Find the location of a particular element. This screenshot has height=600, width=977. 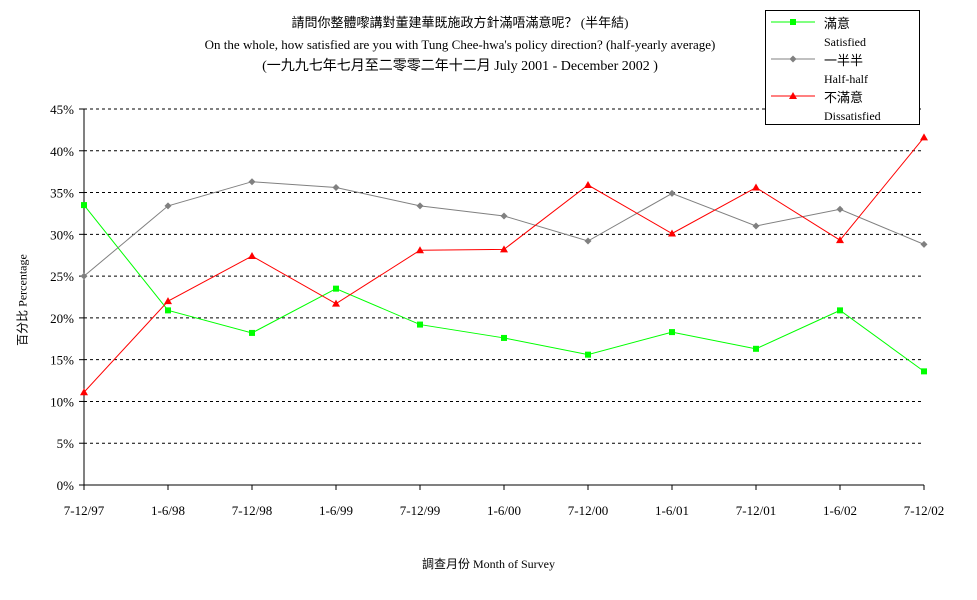

y-tick-label: 40% is located at coordinates (62, 151).